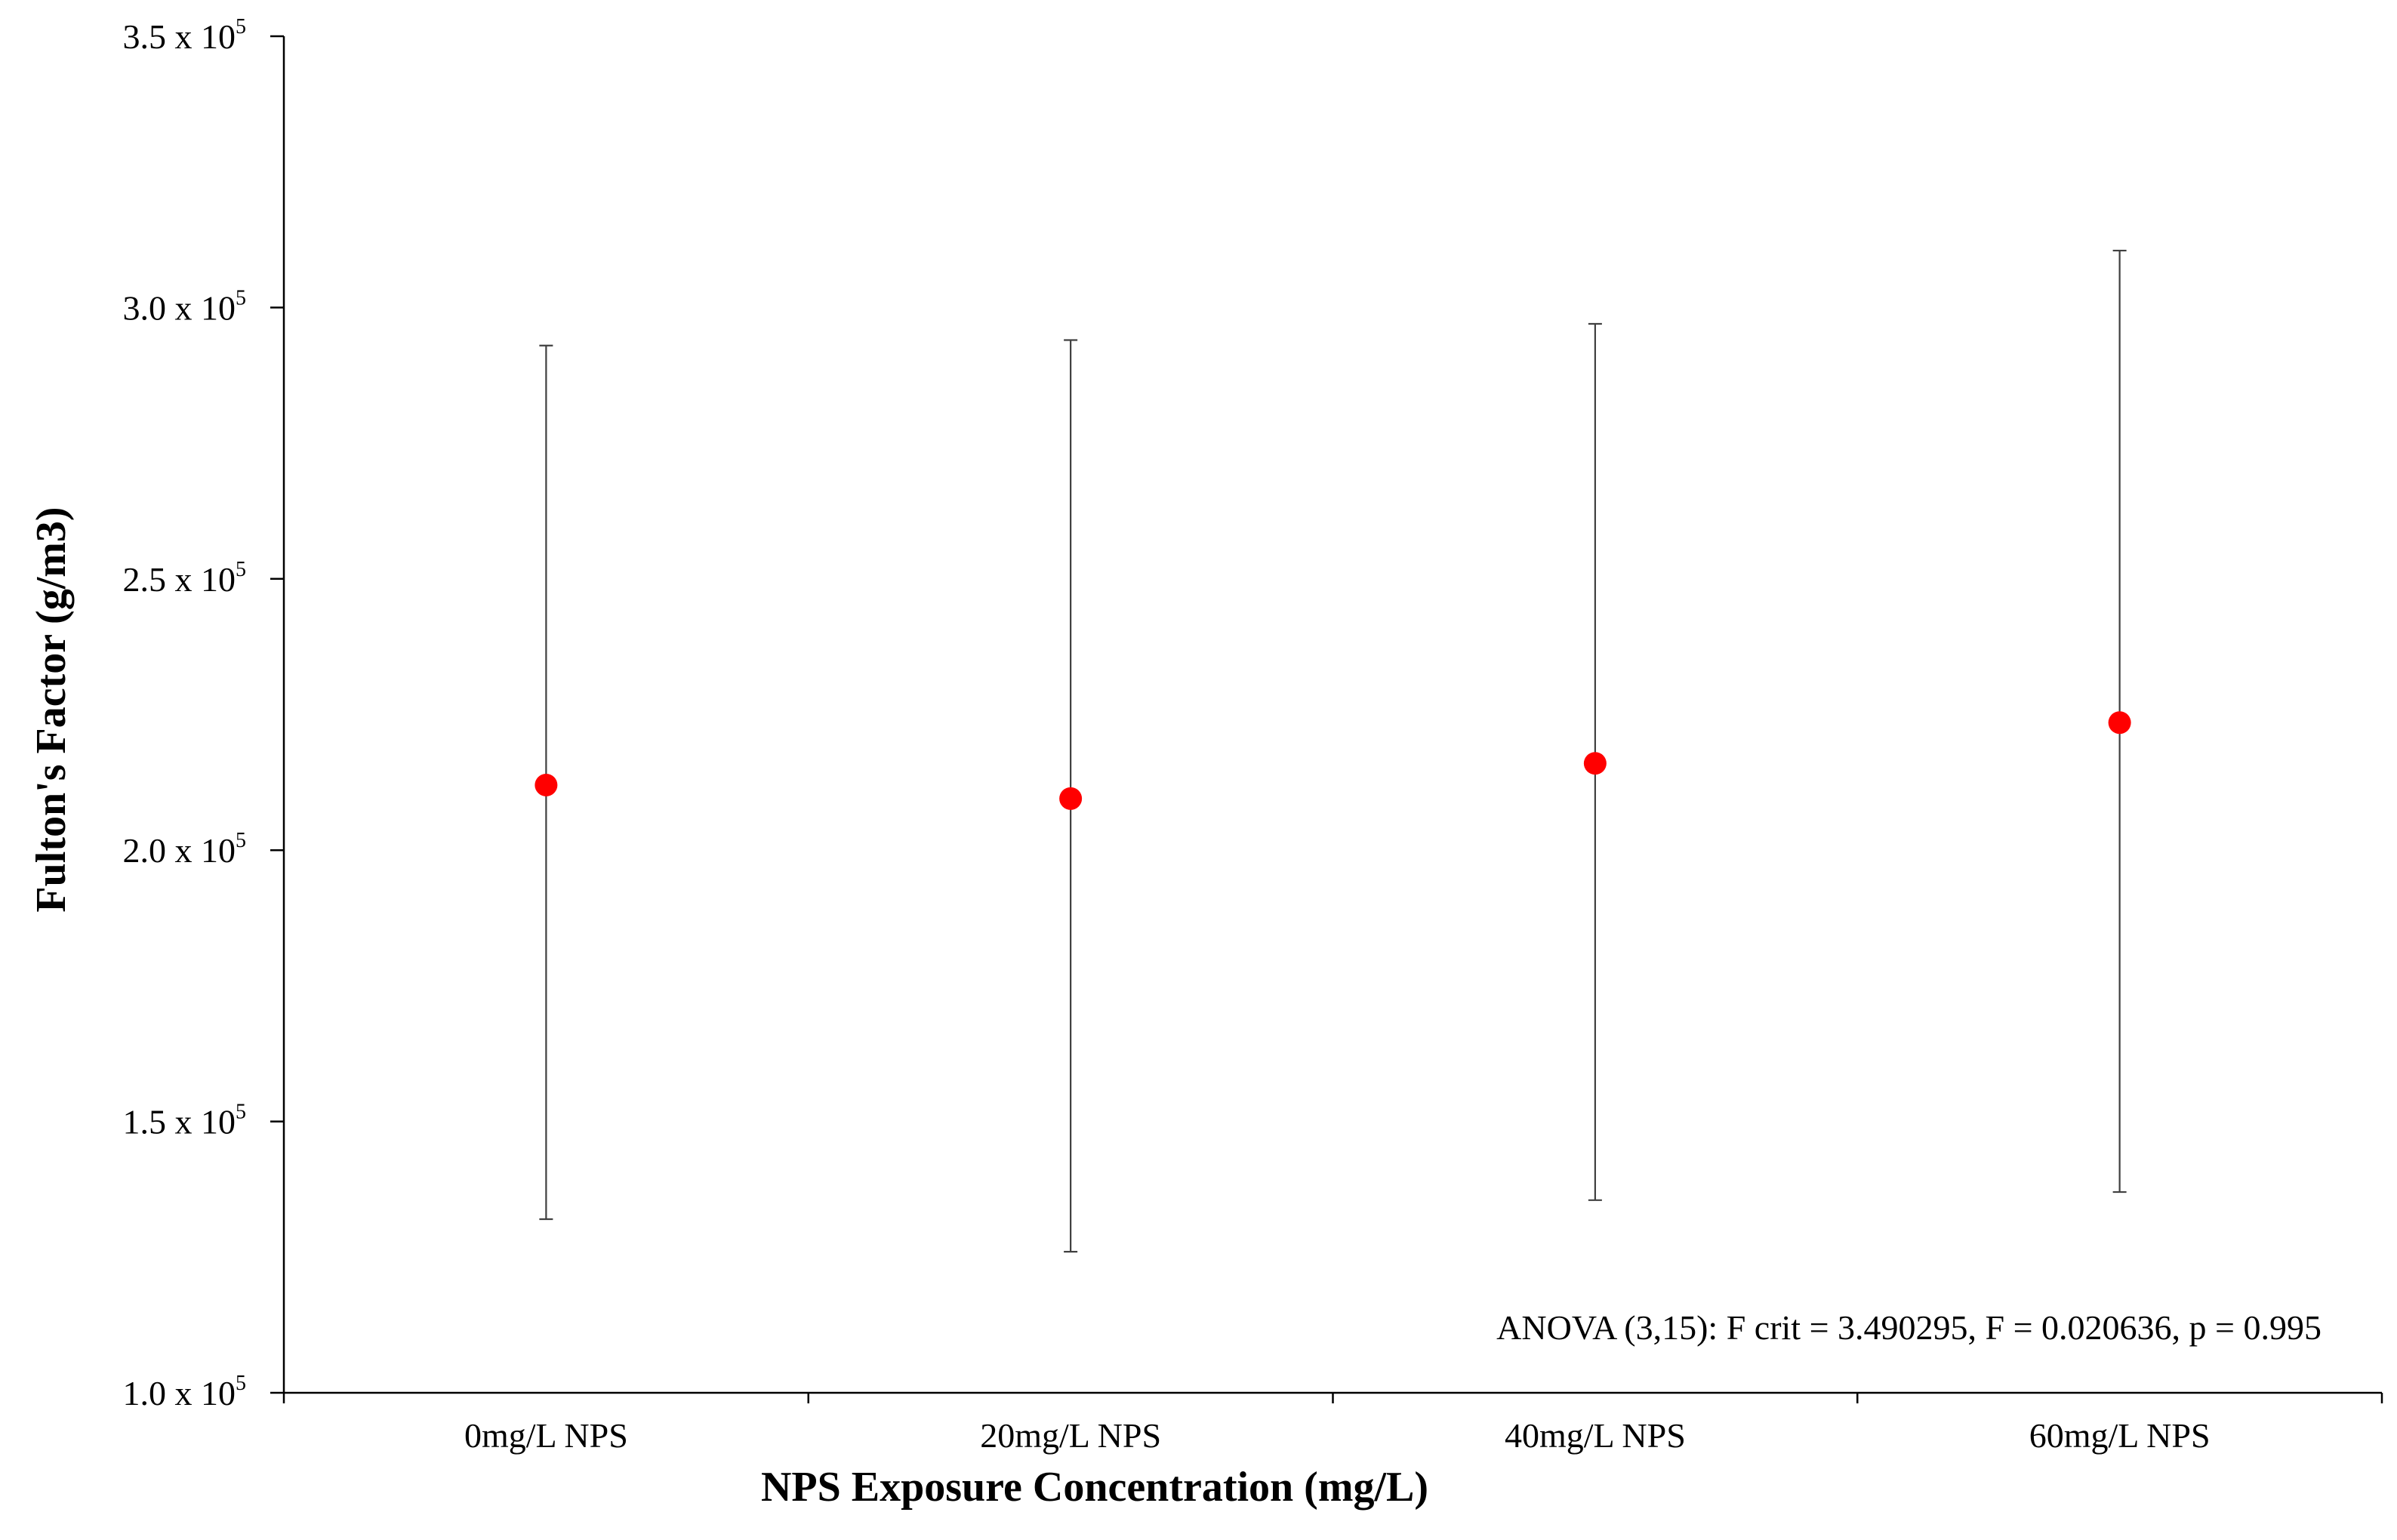 This screenshot has height=1540, width=2397. Describe the element at coordinates (180, 36) in the screenshot. I see `y-tick-mantissa: 3.5 x 10` at that location.